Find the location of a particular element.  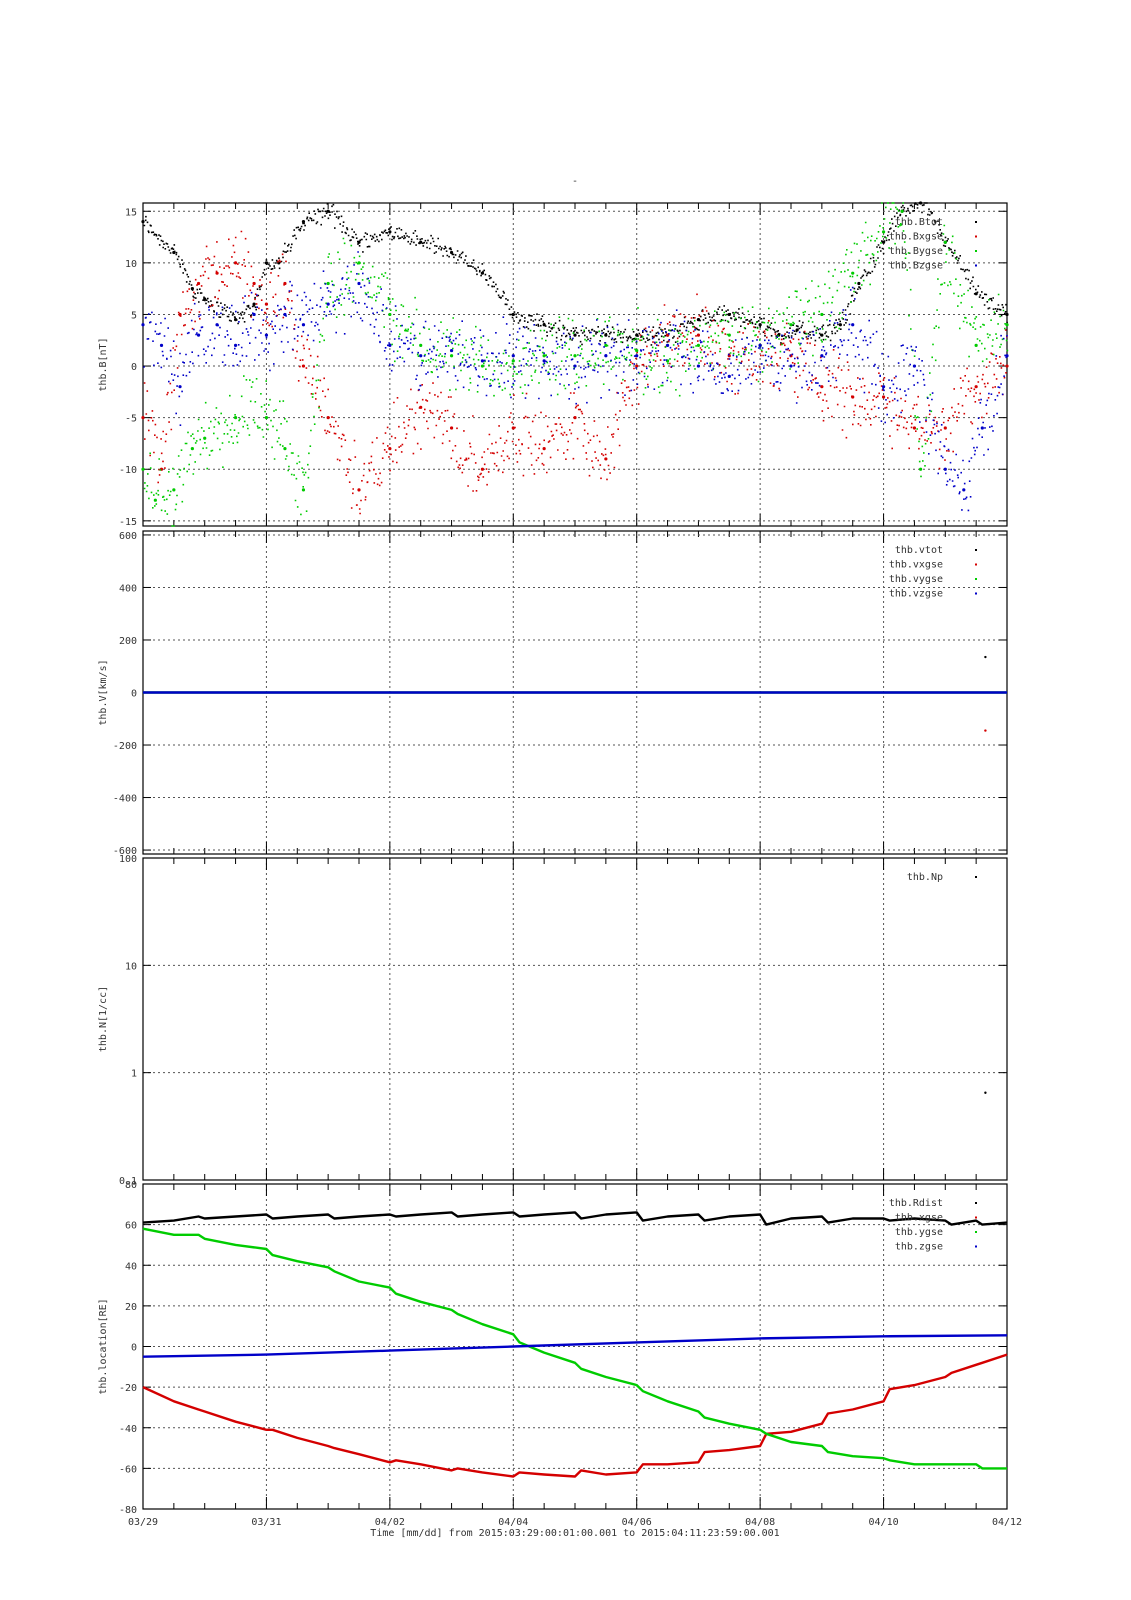

data-points is located at coordinates (575, 381).